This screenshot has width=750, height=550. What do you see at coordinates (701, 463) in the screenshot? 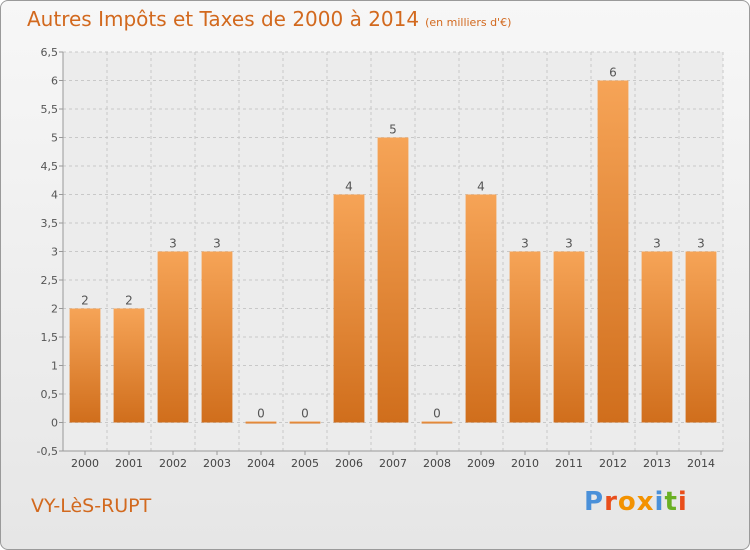
I see `x-tick-label: 2014` at bounding box center [701, 463].